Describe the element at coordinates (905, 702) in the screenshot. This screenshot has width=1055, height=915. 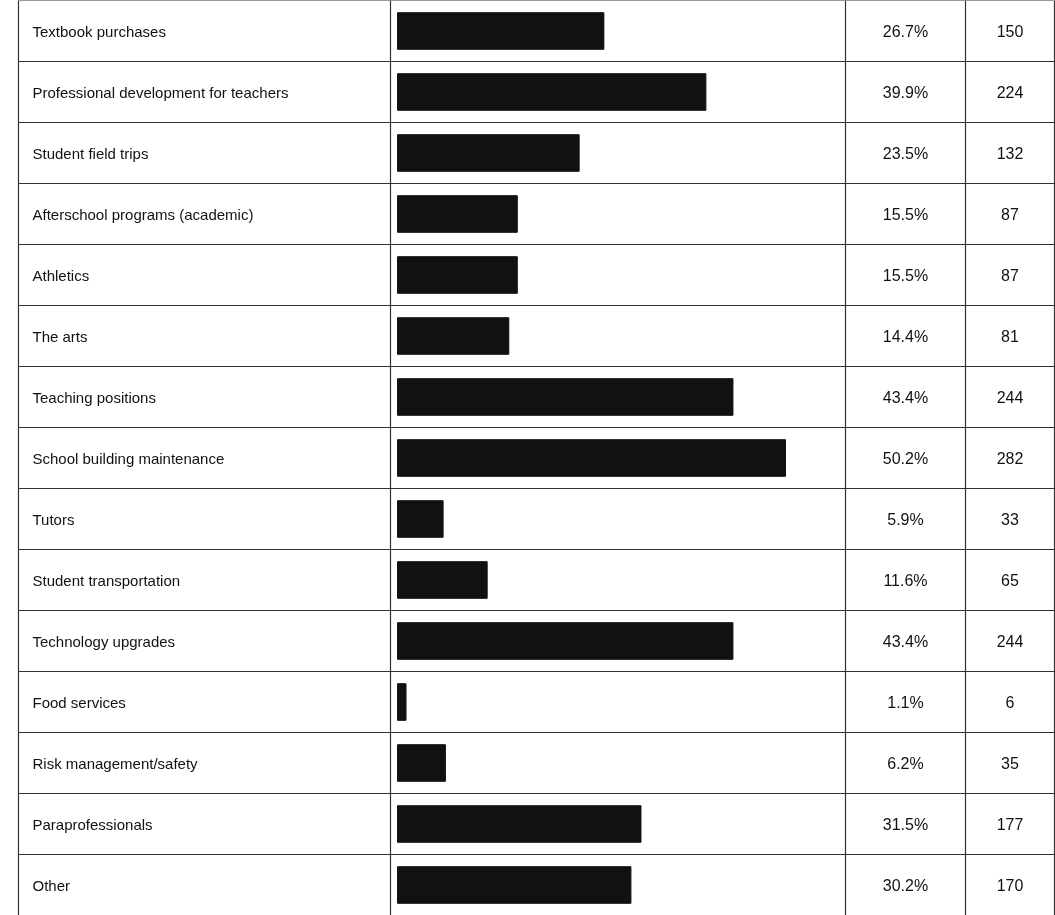
I see `data-label: 1.1%` at that location.